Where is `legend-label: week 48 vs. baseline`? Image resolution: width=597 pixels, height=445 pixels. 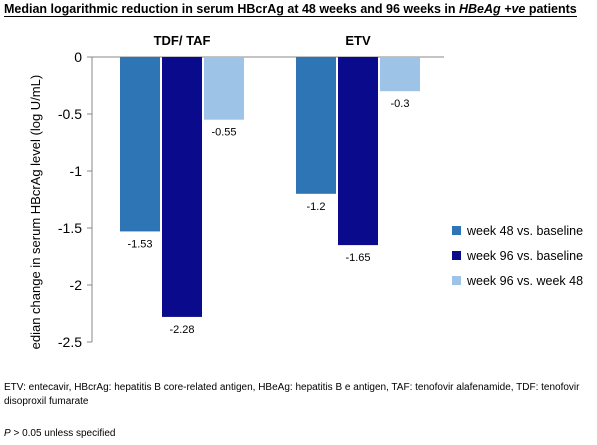 legend-label: week 48 vs. baseline is located at coordinates (525, 230).